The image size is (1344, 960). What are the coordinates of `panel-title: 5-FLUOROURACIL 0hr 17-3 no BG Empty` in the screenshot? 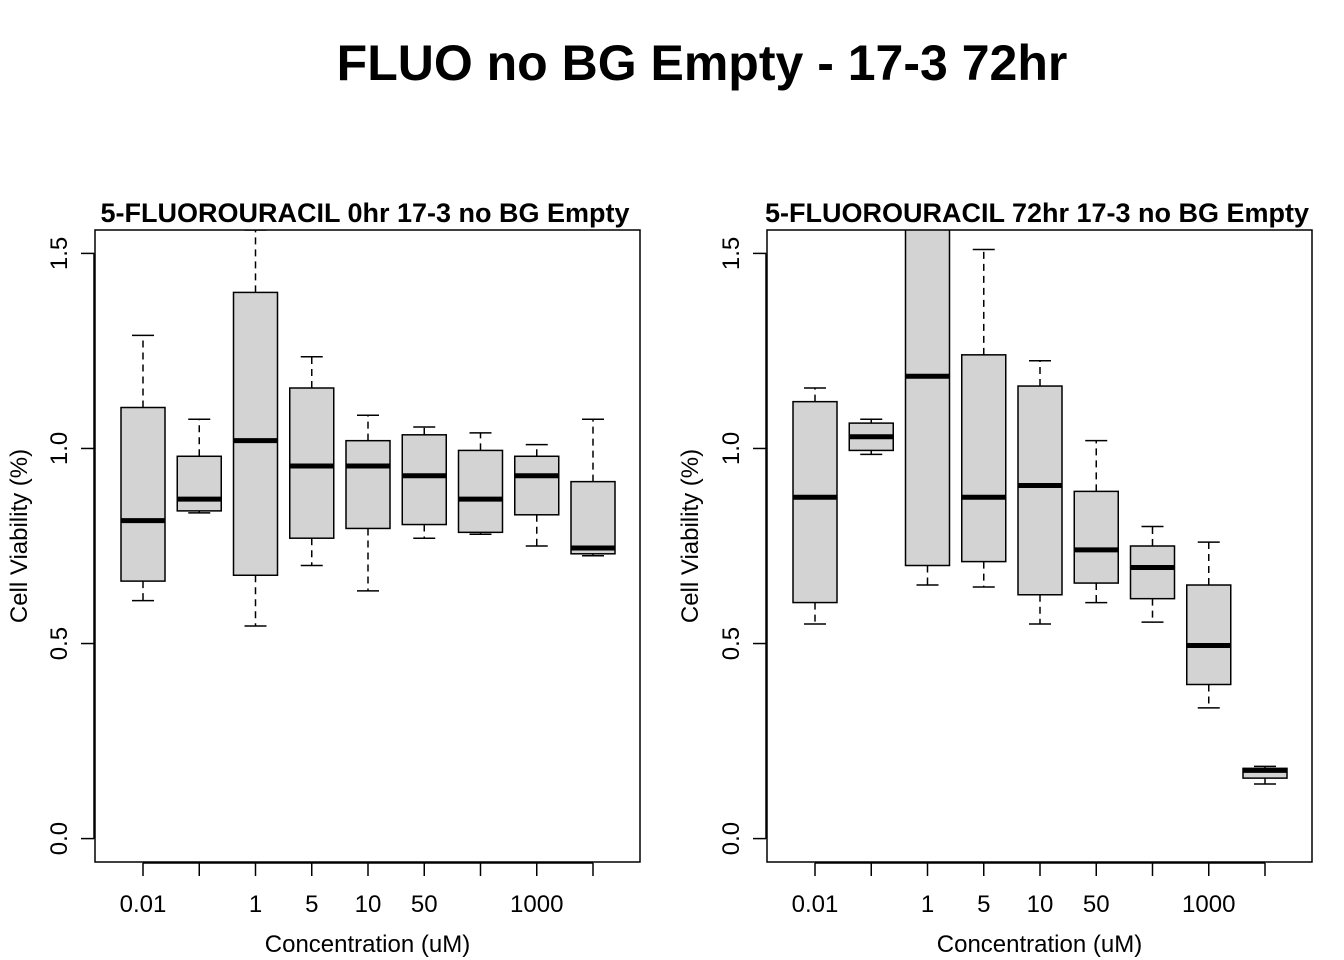 It's located at (364, 213).